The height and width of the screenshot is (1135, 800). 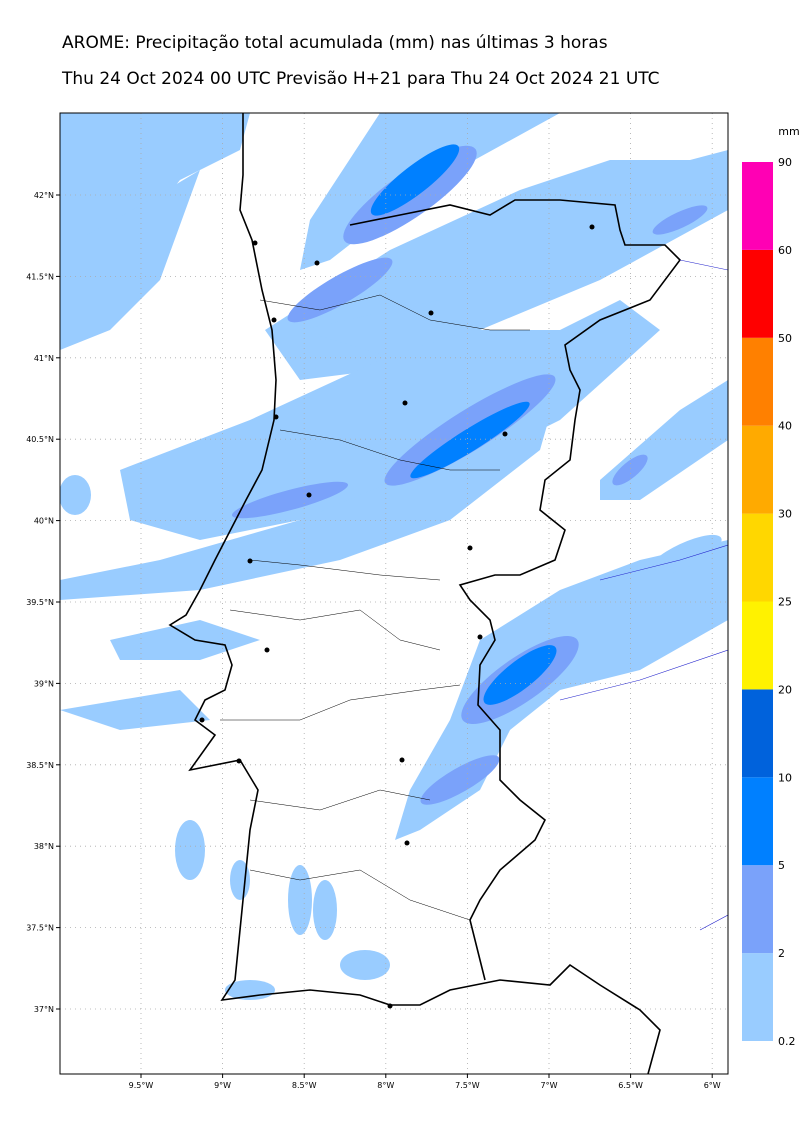 What do you see at coordinates (44, 683) in the screenshot?
I see `lat-tick-label: 39°N` at bounding box center [44, 683].